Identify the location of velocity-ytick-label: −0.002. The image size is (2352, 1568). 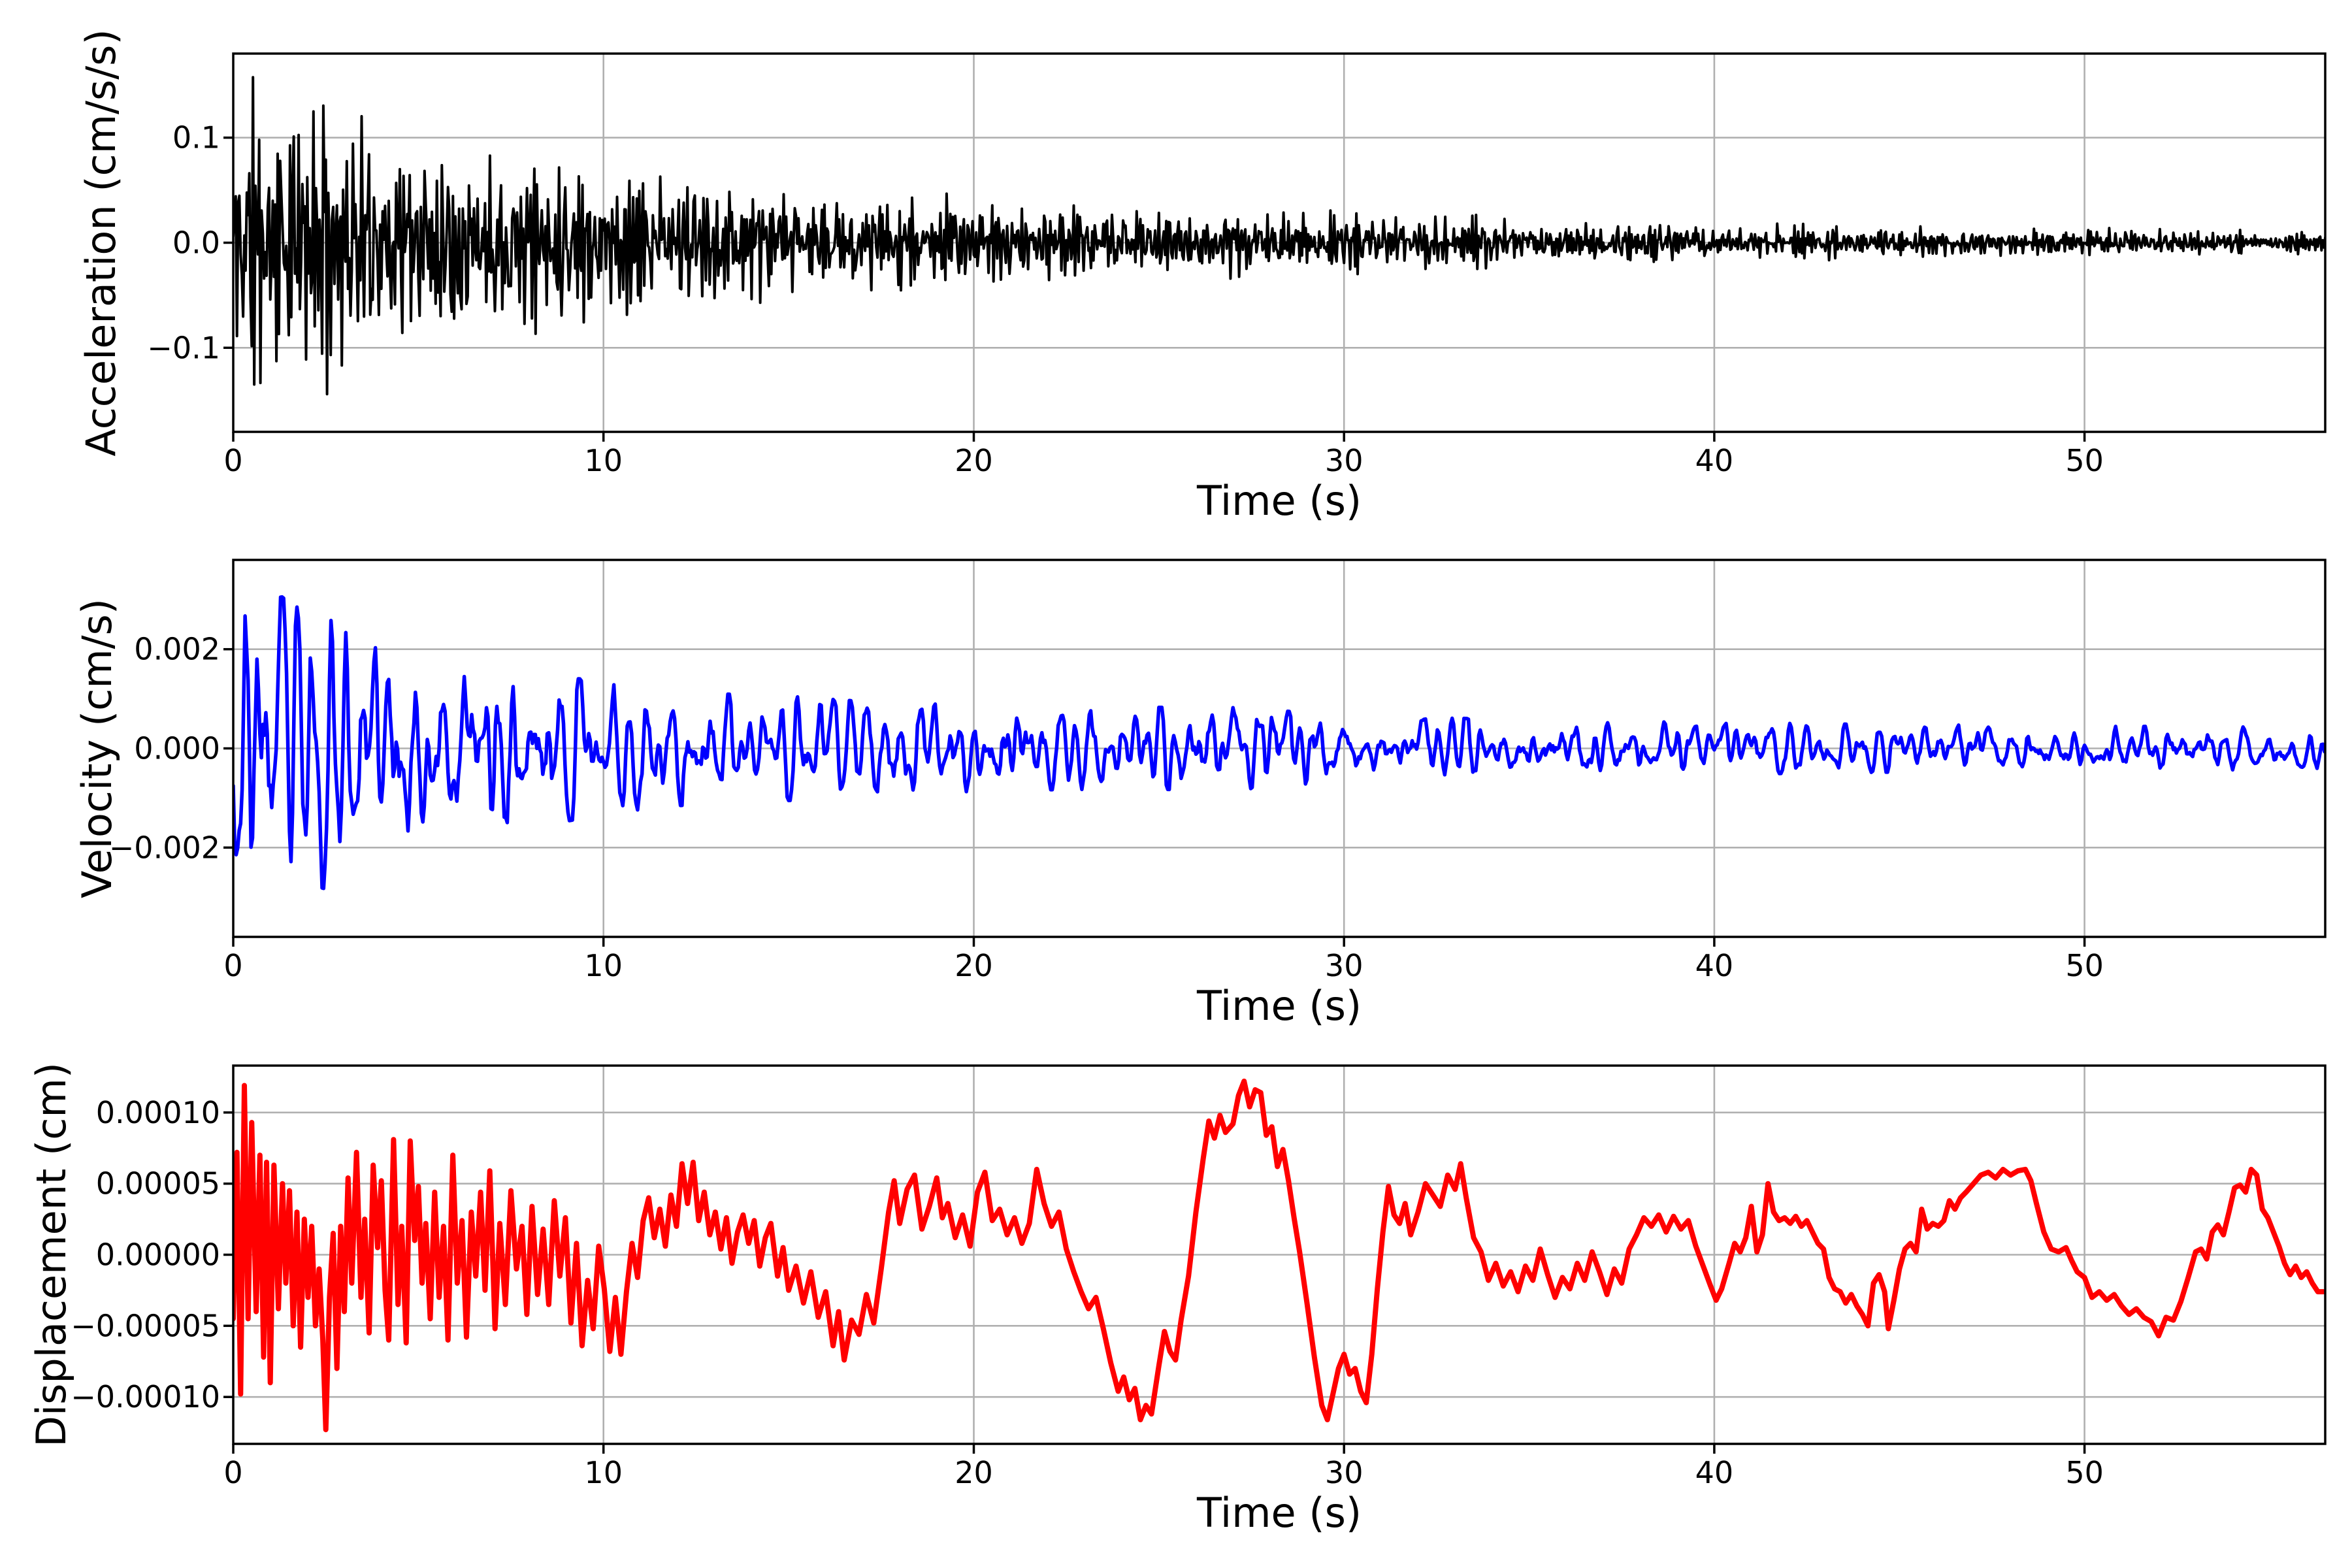
(164, 847).